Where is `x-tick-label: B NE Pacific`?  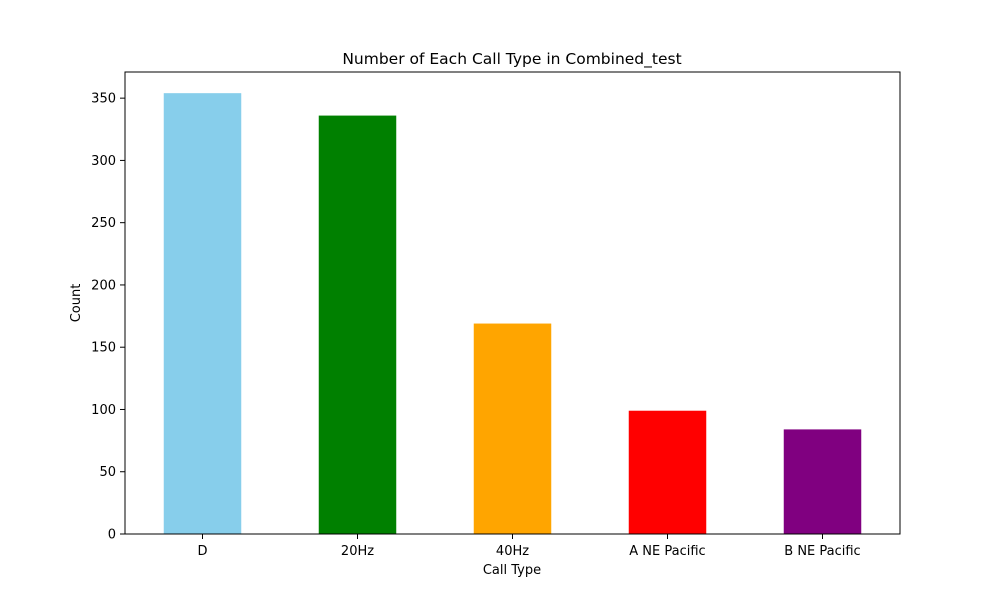
x-tick-label: B NE Pacific is located at coordinates (822, 551).